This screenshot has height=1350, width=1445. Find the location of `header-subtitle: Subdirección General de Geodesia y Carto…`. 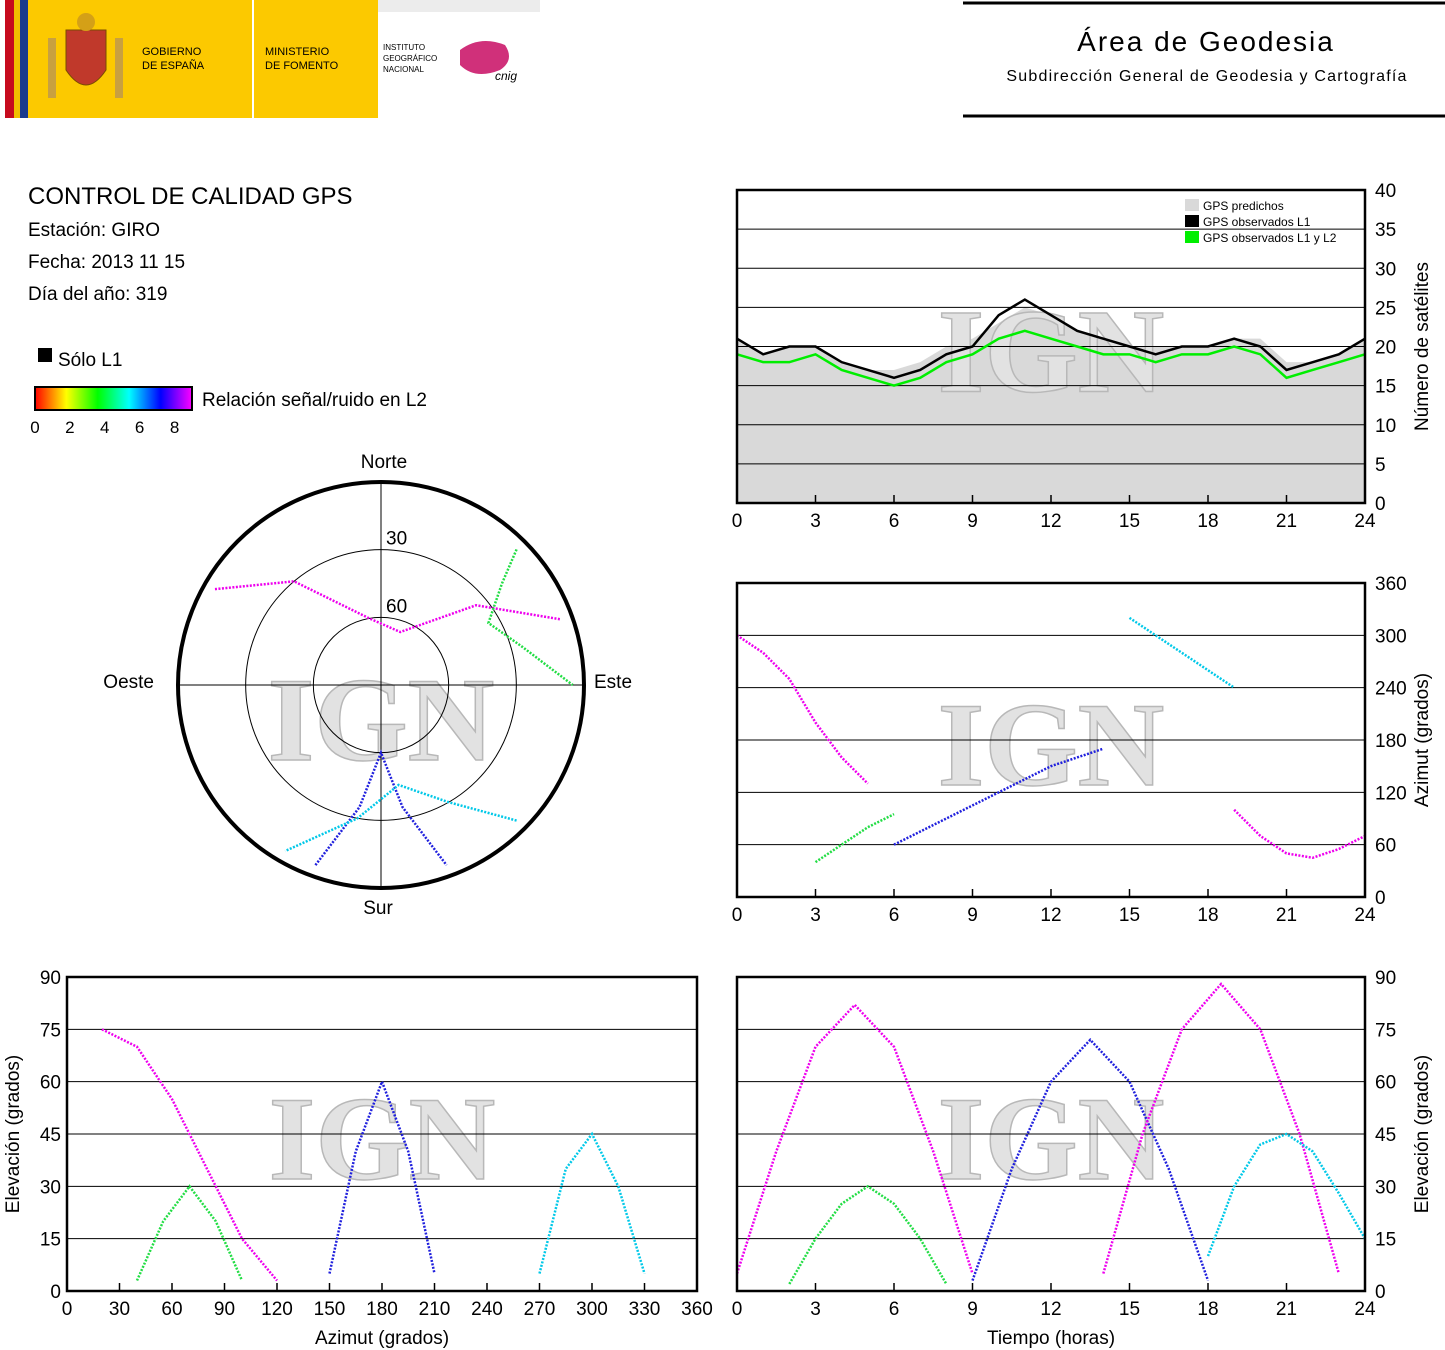

header-subtitle: Subdirección General de Geodesia y Carto… is located at coordinates (1206, 76).